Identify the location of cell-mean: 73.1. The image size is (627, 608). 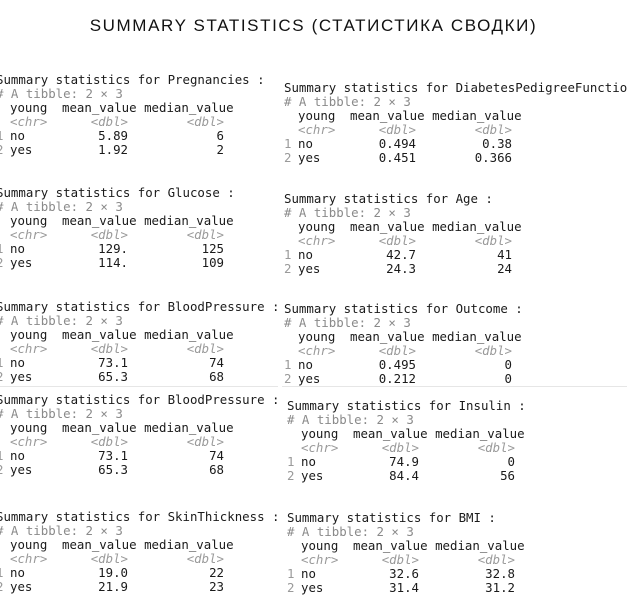
(113, 455).